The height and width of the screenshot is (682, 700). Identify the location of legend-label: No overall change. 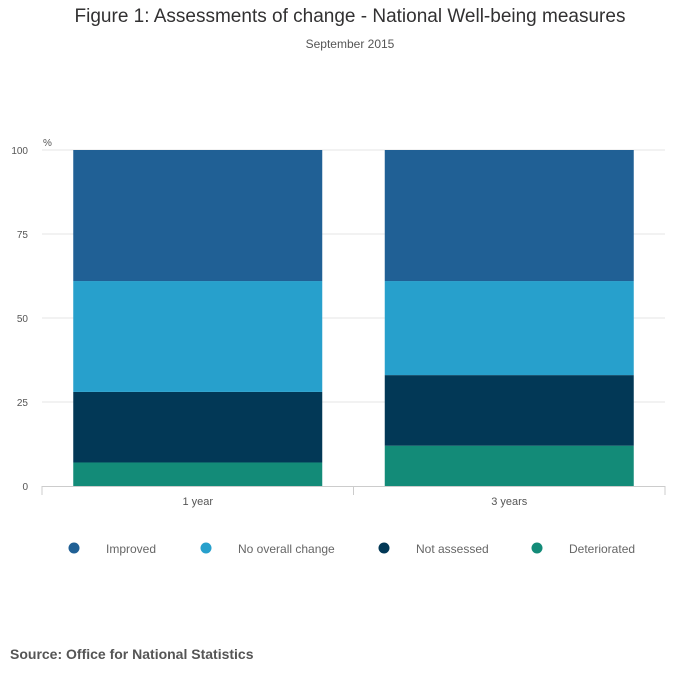
(286, 549).